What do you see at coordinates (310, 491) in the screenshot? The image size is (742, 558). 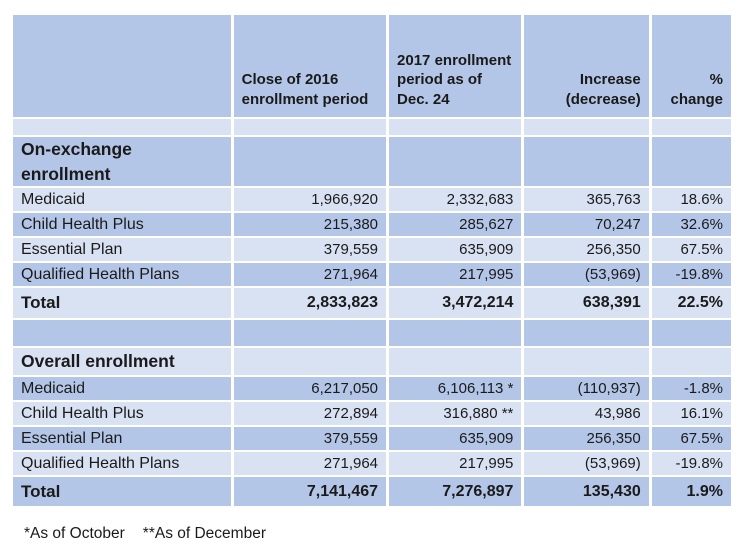 I see `total-2016: 7,141,467` at bounding box center [310, 491].